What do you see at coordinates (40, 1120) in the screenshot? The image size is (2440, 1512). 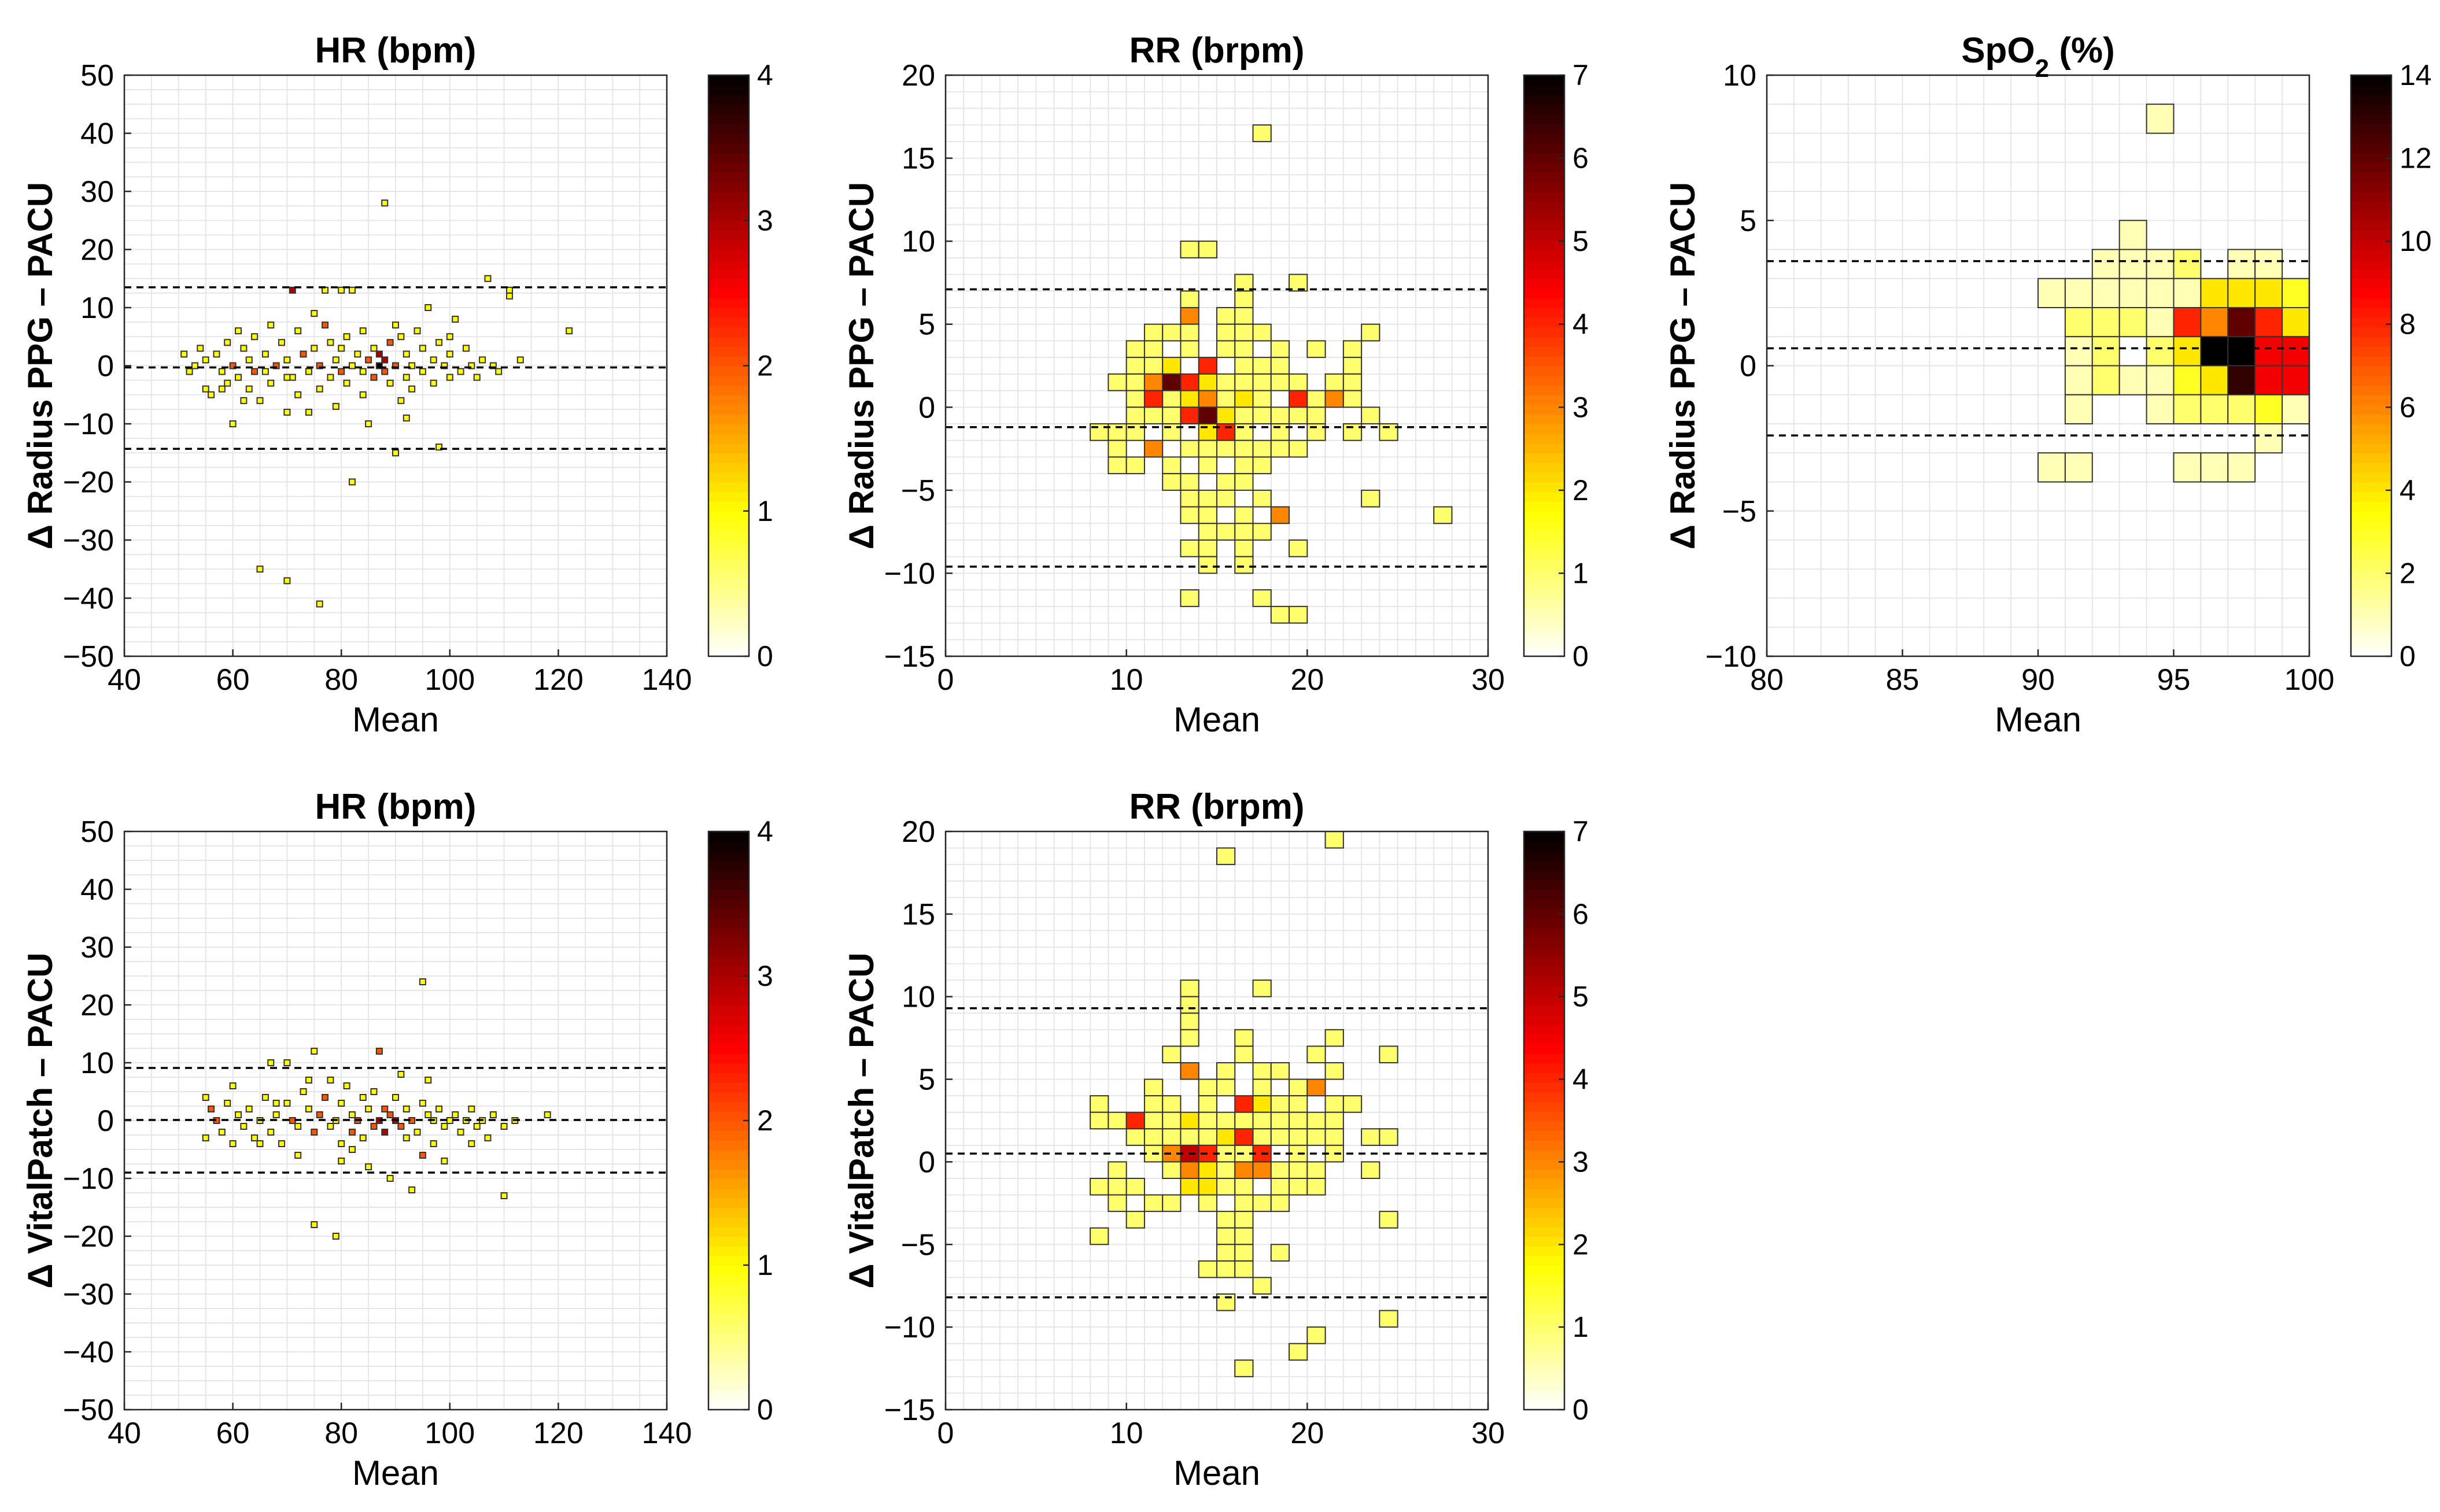 I see `y-axis-label: Δ VitalPatch – PACU` at bounding box center [40, 1120].